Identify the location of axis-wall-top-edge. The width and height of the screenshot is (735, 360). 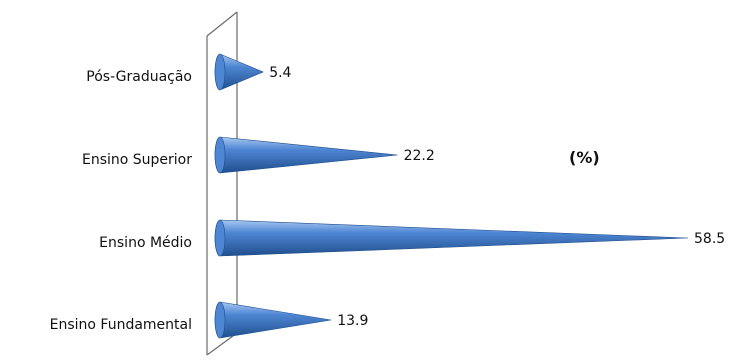
(222, 24).